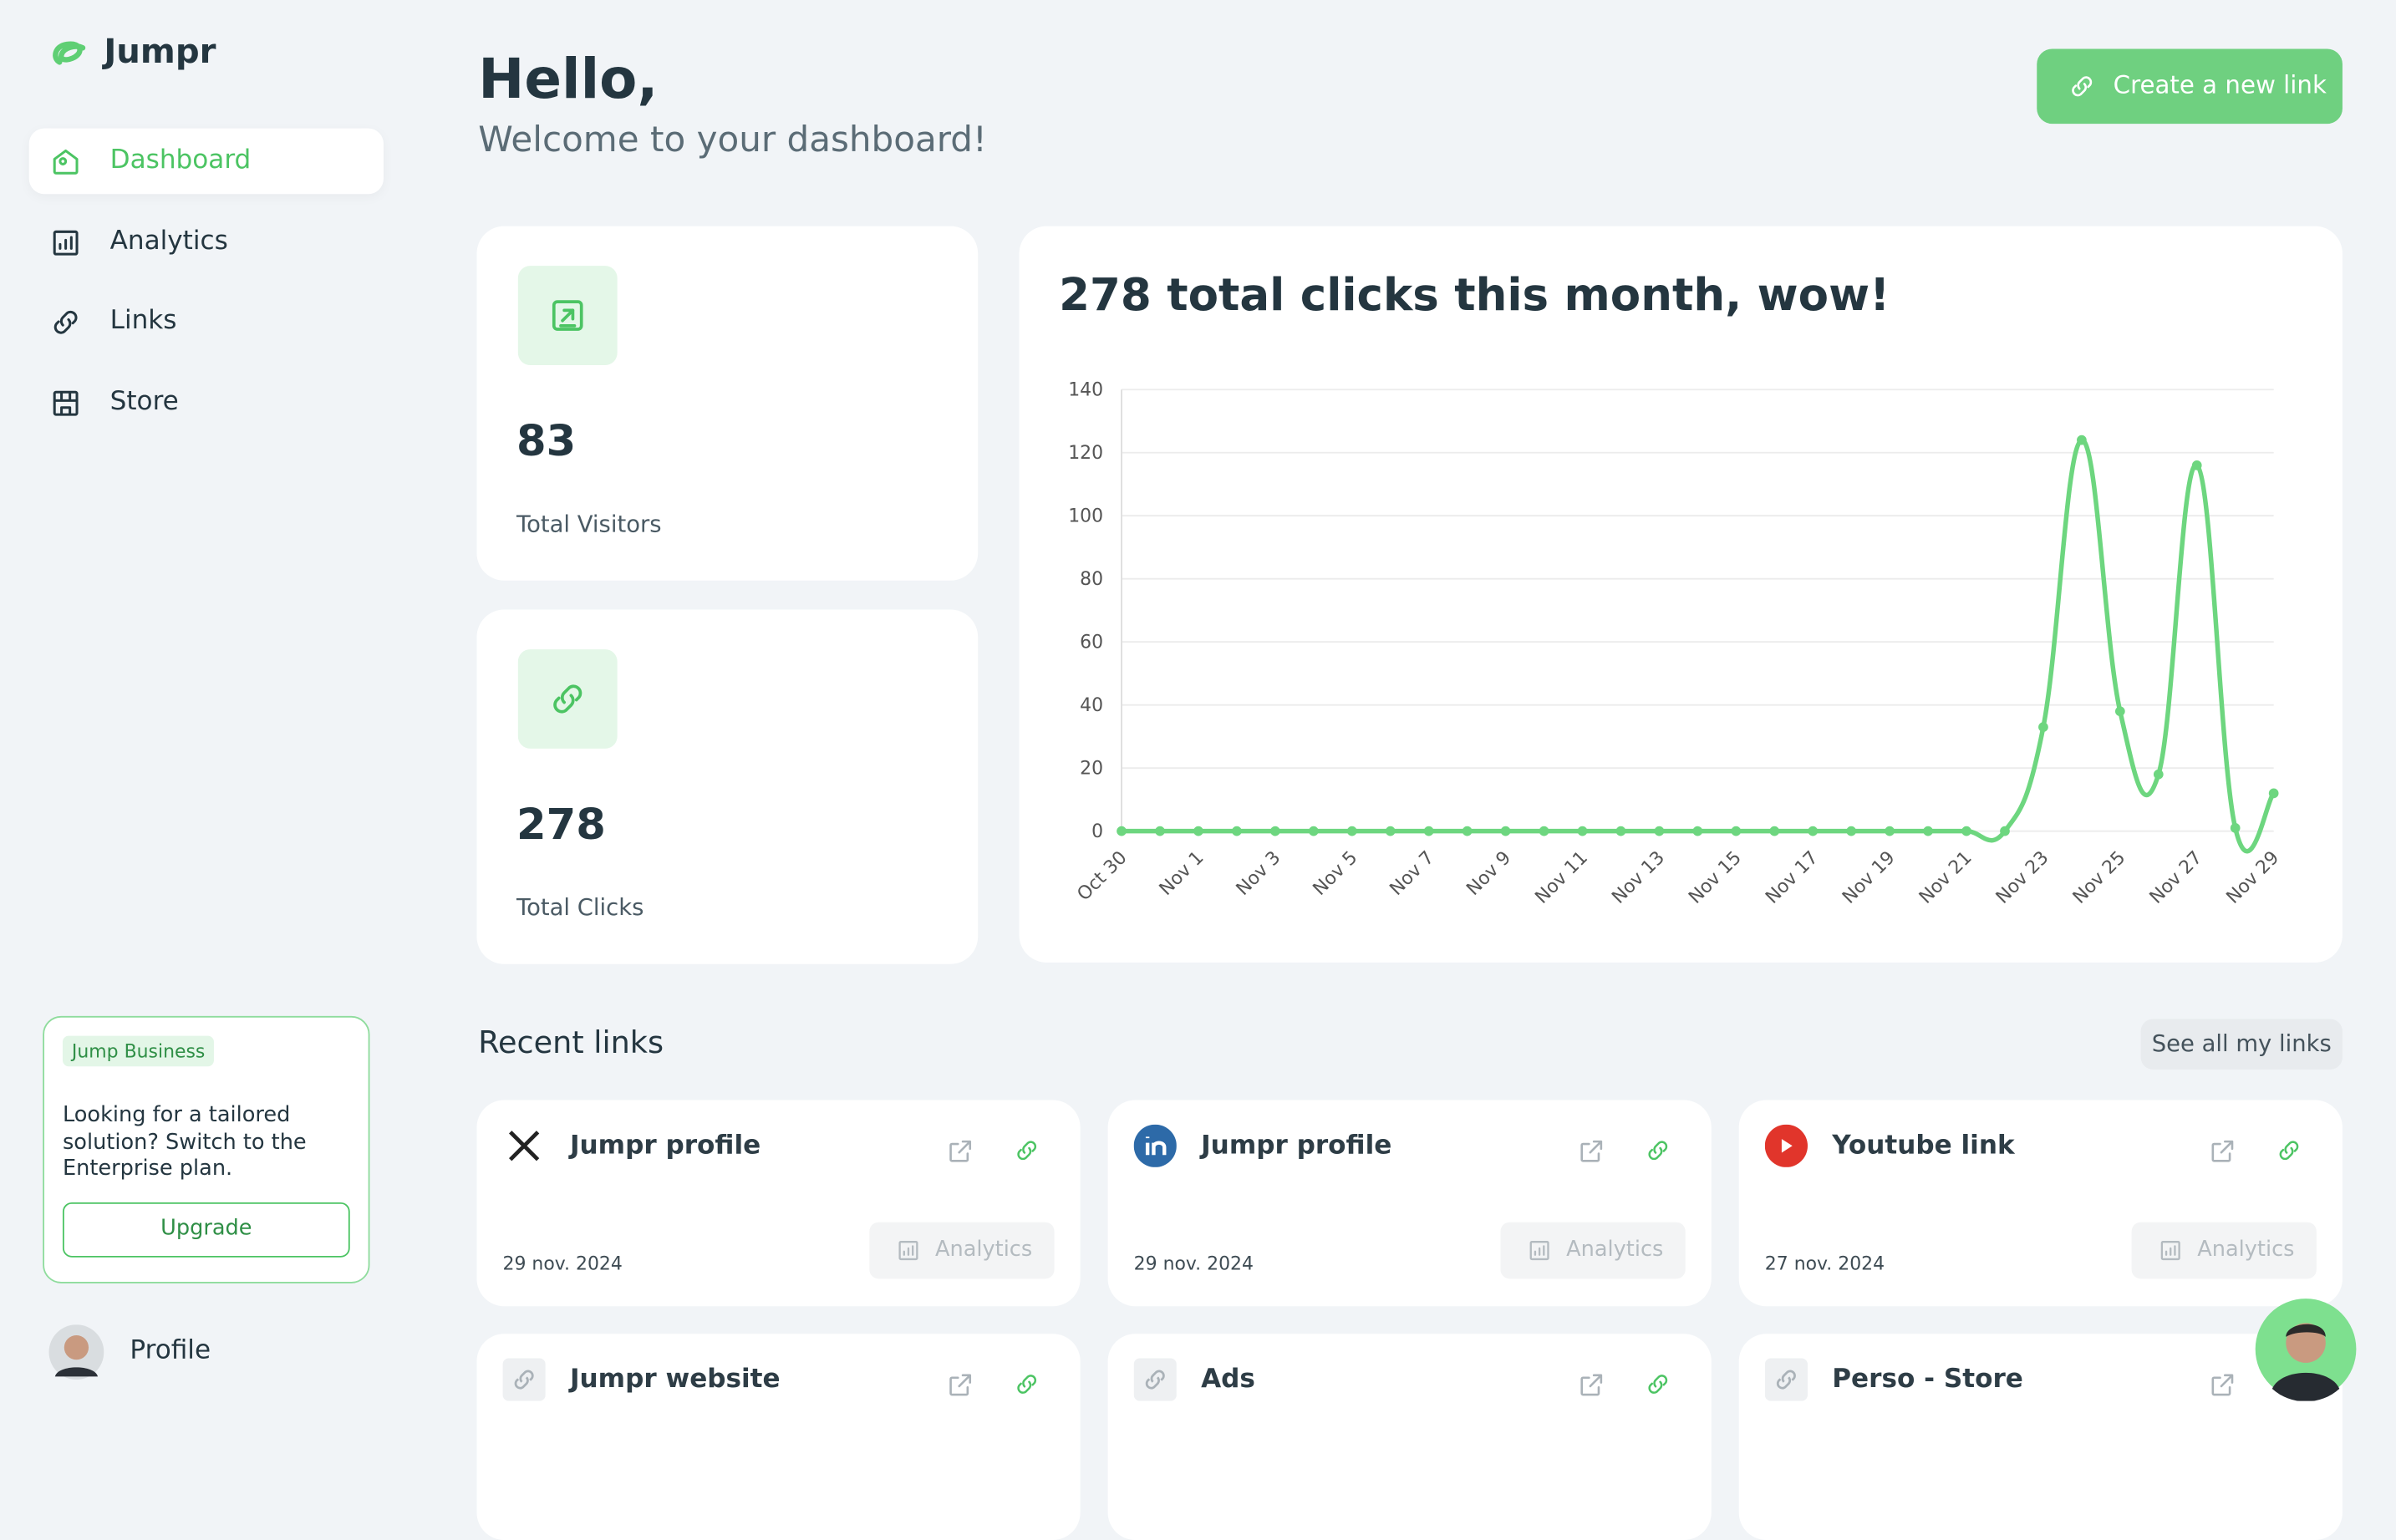 This screenshot has width=2396, height=1540. I want to click on stat-label: Total Visitors, so click(589, 524).